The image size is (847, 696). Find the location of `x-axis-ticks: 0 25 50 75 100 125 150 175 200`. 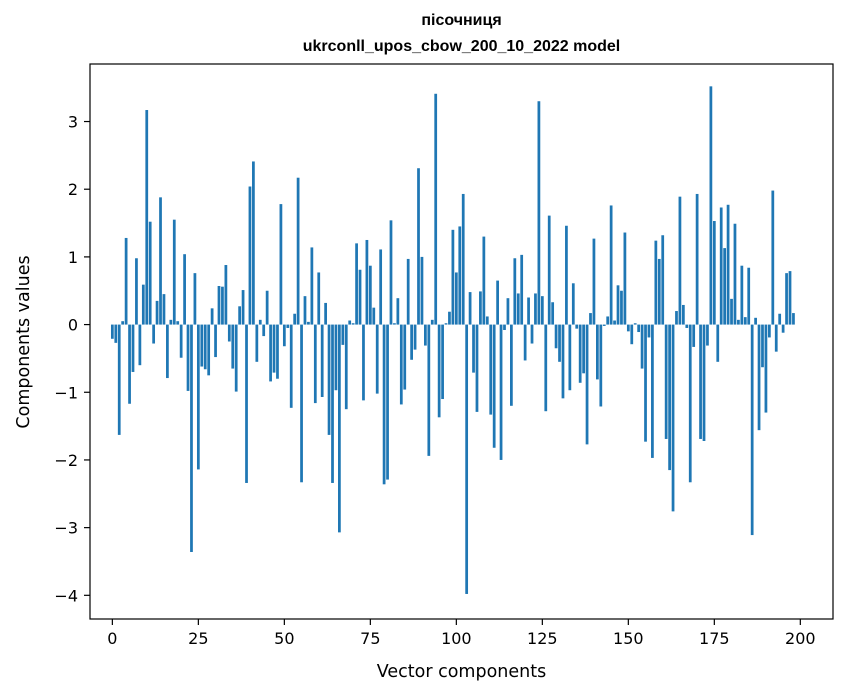

x-axis-ticks: 0 25 50 75 100 125 150 175 200 is located at coordinates (461, 633).